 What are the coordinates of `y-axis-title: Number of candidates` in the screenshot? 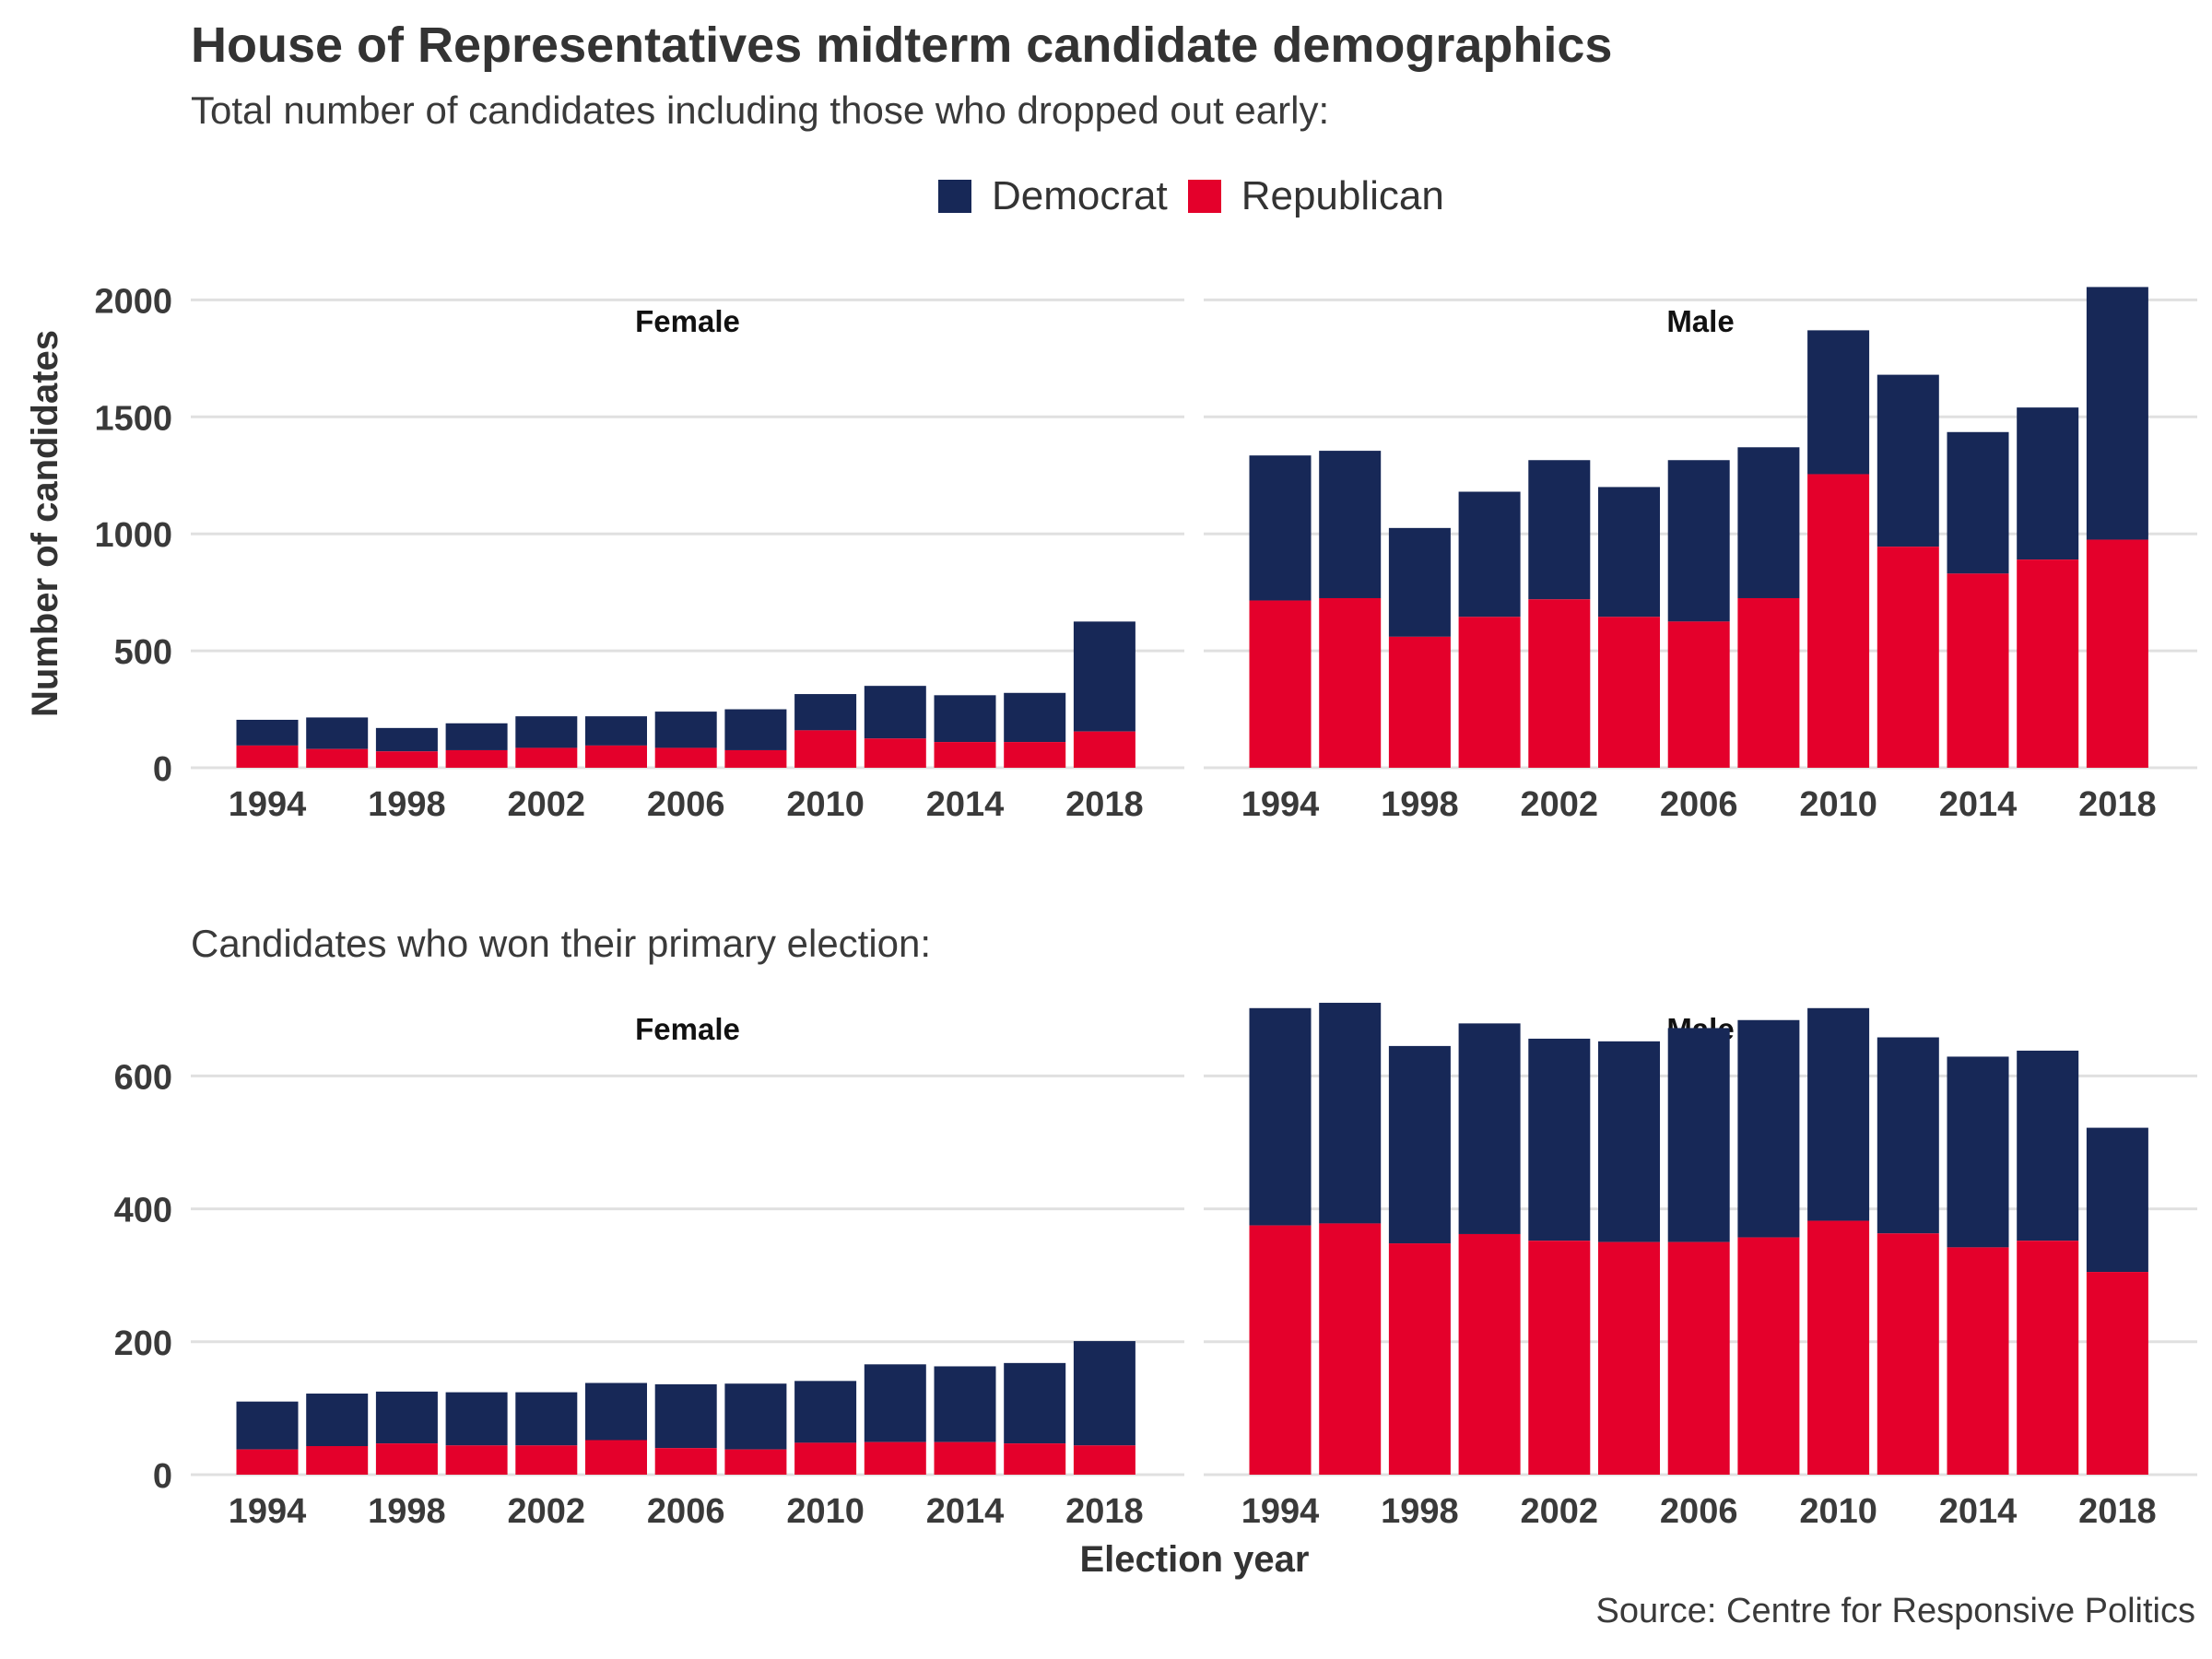 It's located at (45, 523).